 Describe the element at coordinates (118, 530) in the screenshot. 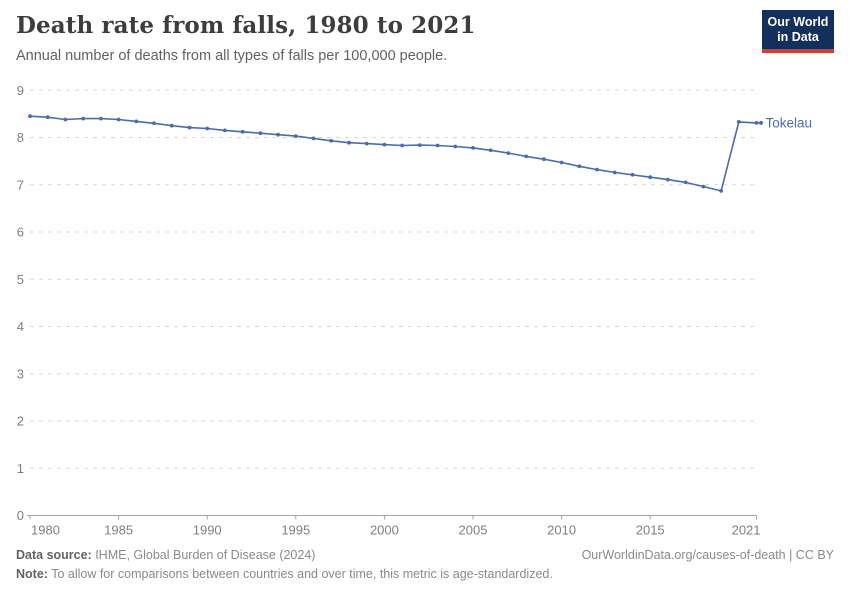

I see `x-tick-label: 1985` at that location.